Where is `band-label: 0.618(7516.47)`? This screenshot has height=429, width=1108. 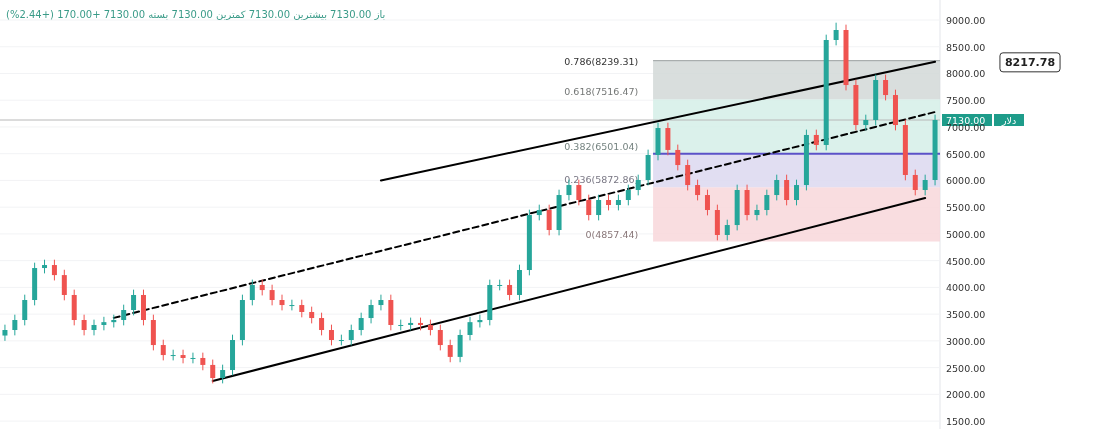 band-label: 0.618(7516.47) is located at coordinates (601, 92).